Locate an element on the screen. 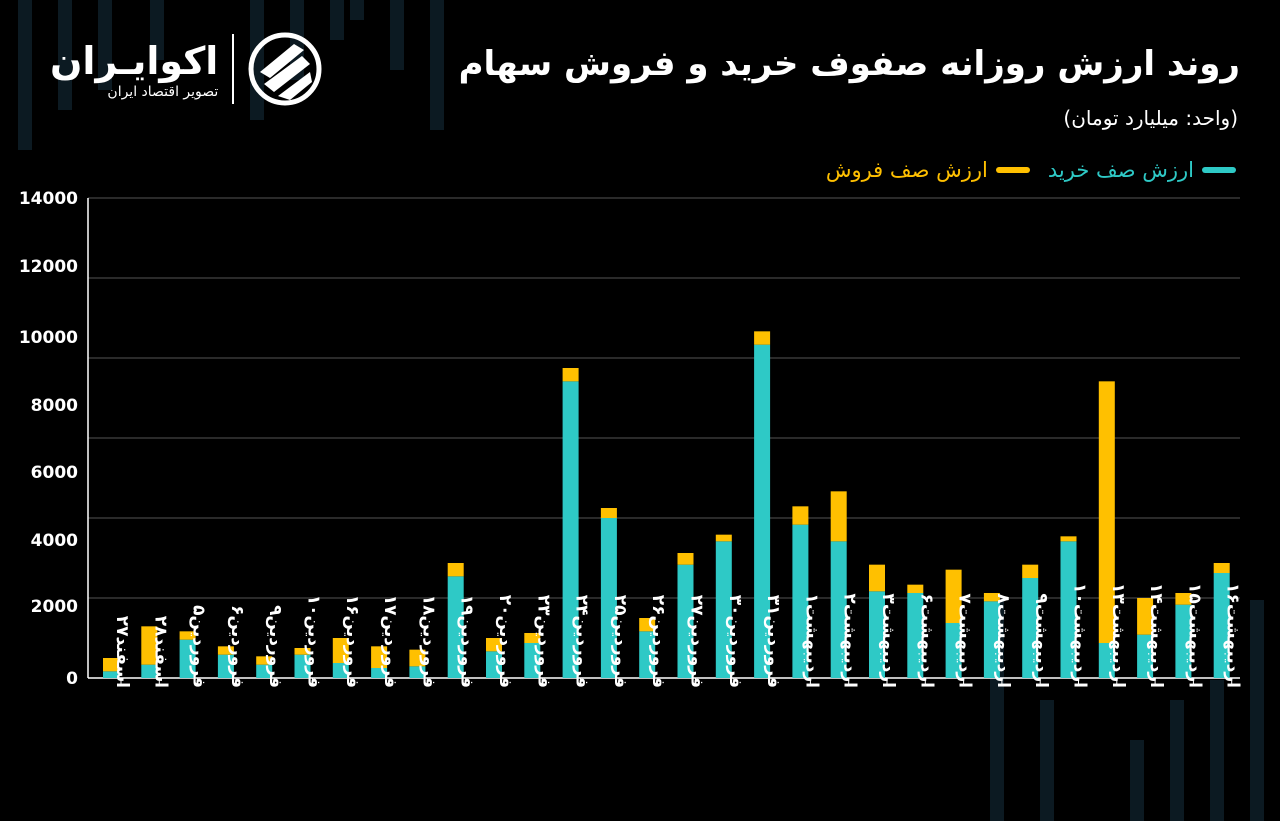 This screenshot has width=1280, height=821. brand-divider is located at coordinates (233, 69).